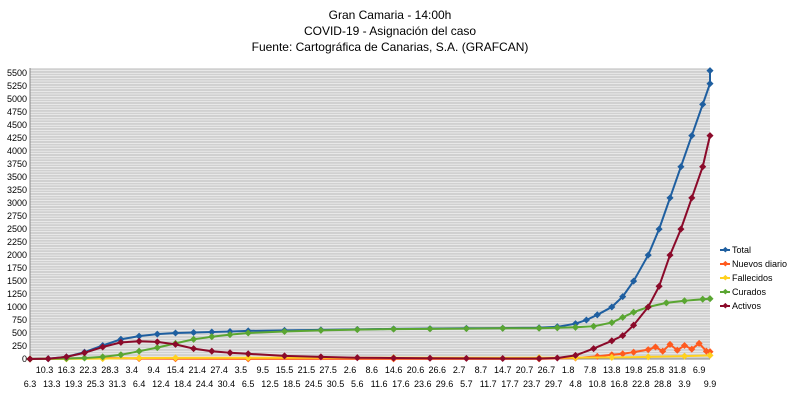 The image size is (800, 404). Describe the element at coordinates (510, 384) in the screenshot. I see `x-tick-label: 17.7` at that location.